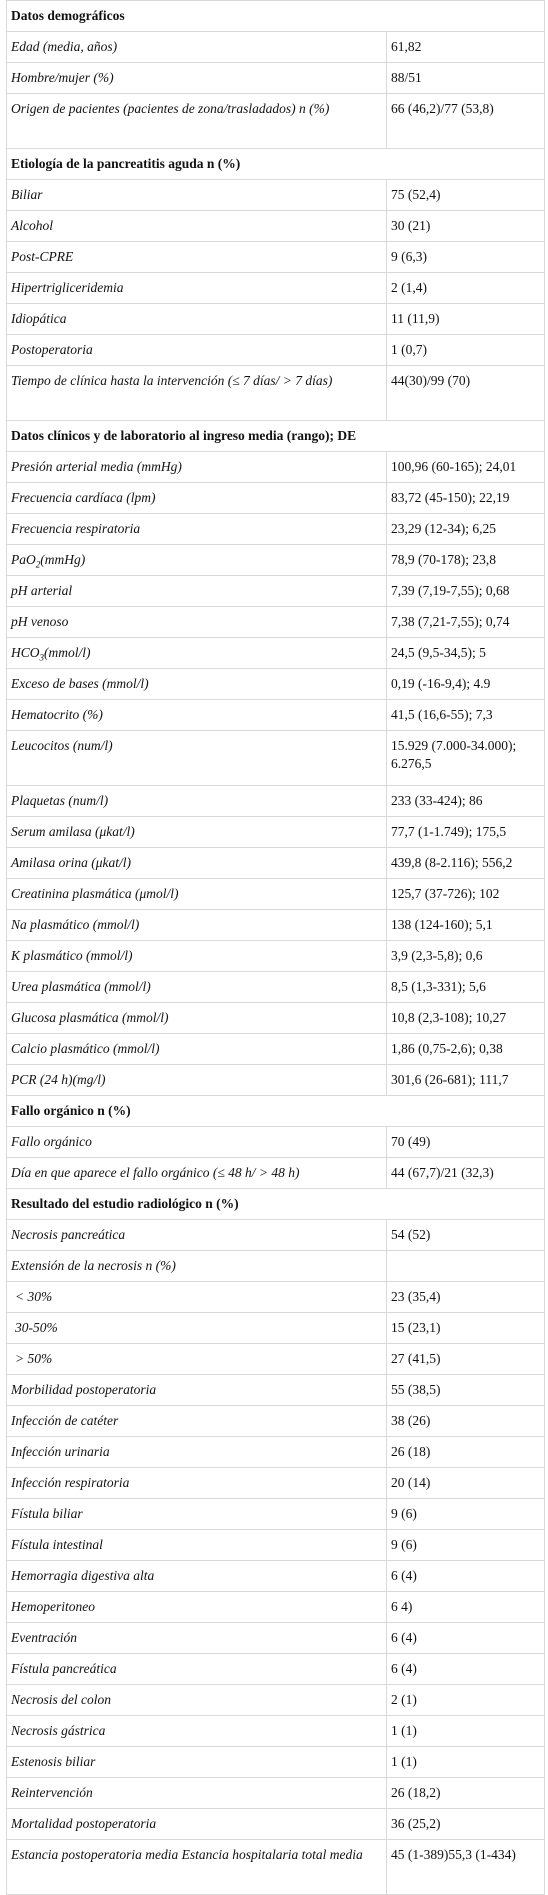 The image size is (548, 1895). What do you see at coordinates (465, 529) in the screenshot?
I see `row-value: 23,29 (12-34); 6,25` at bounding box center [465, 529].